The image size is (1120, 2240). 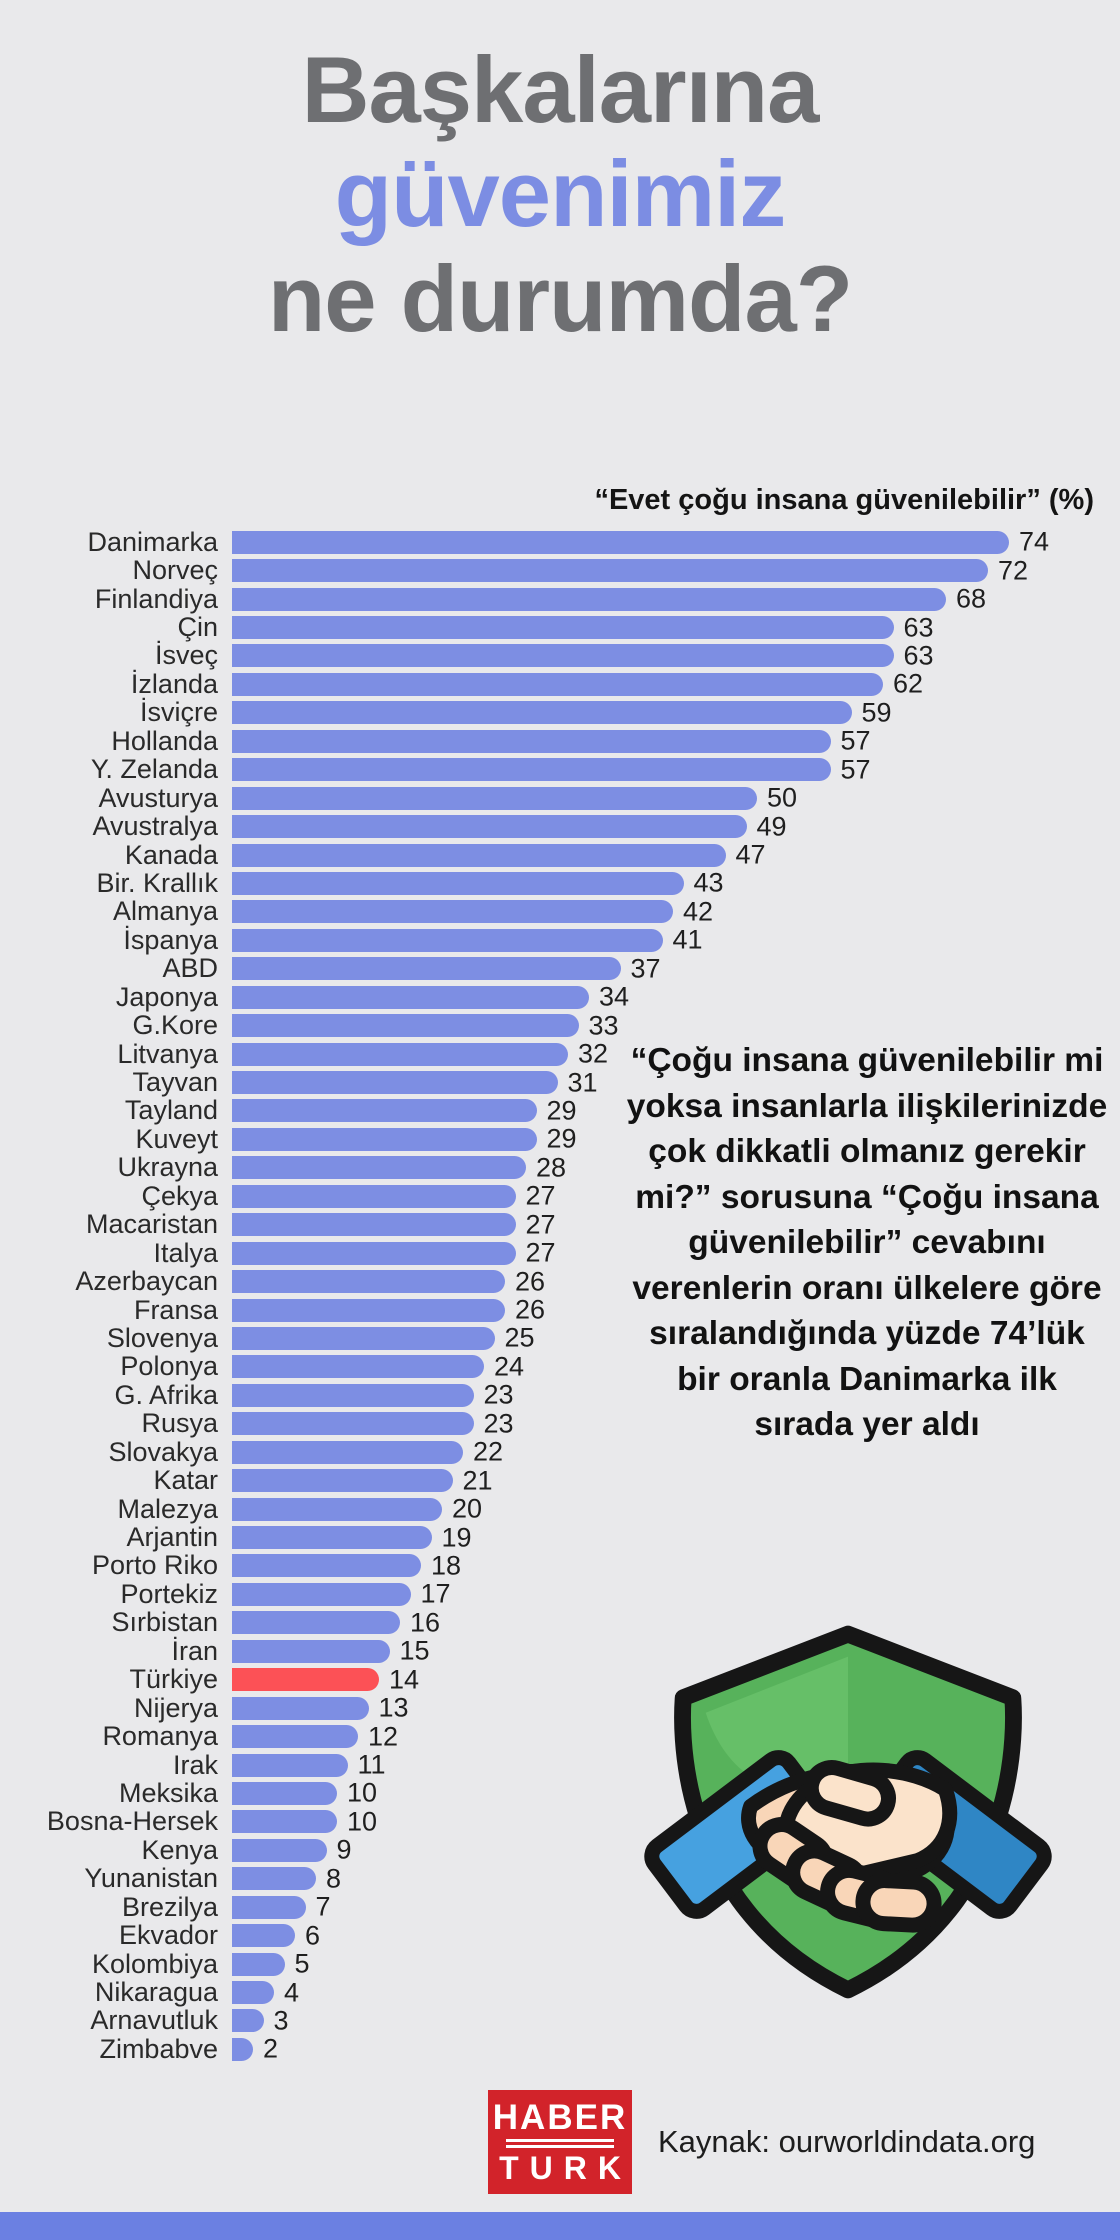 What do you see at coordinates (560, 655) in the screenshot?
I see `table-row: İsveç 63` at bounding box center [560, 655].